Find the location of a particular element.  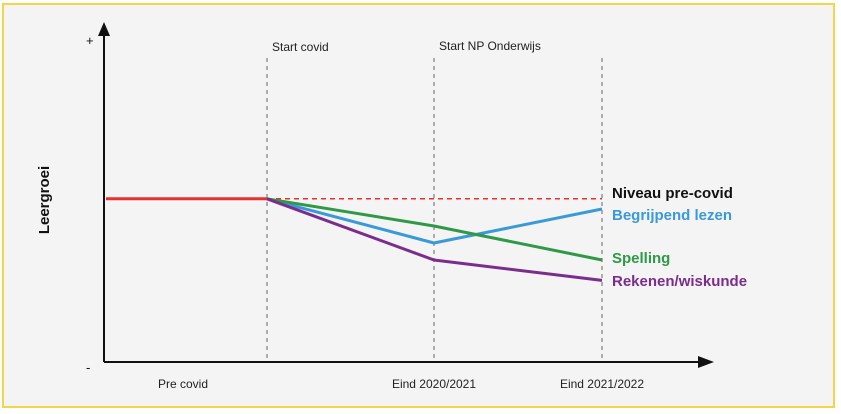

marker-label-start-np-onderwijs: Start NP Onderwijs is located at coordinates (490, 46).